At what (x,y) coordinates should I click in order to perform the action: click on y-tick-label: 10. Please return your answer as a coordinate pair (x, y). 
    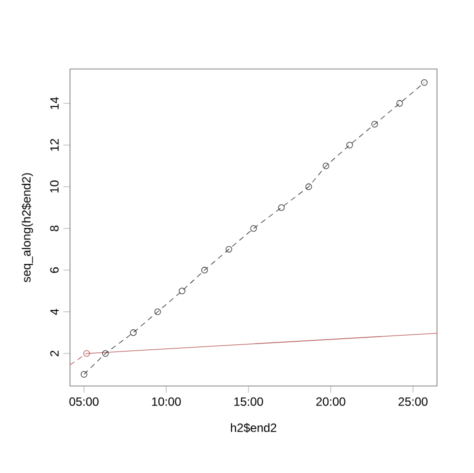
    Looking at the image, I should click on (54, 186).